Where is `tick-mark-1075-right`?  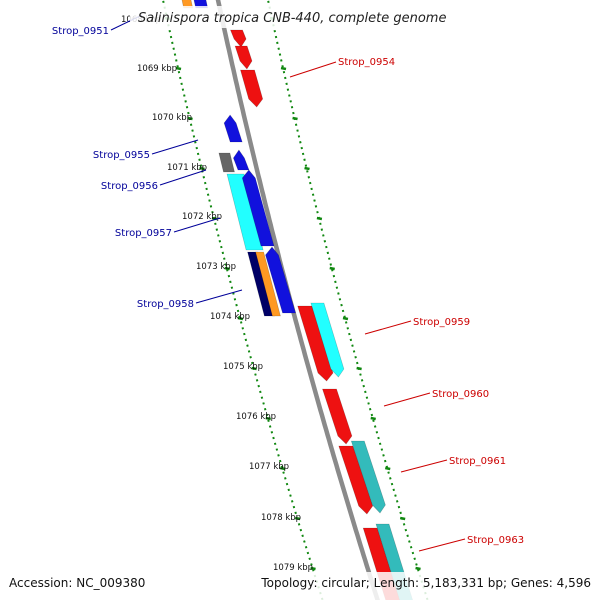 tick-mark-1075-right is located at coordinates (359, 368).